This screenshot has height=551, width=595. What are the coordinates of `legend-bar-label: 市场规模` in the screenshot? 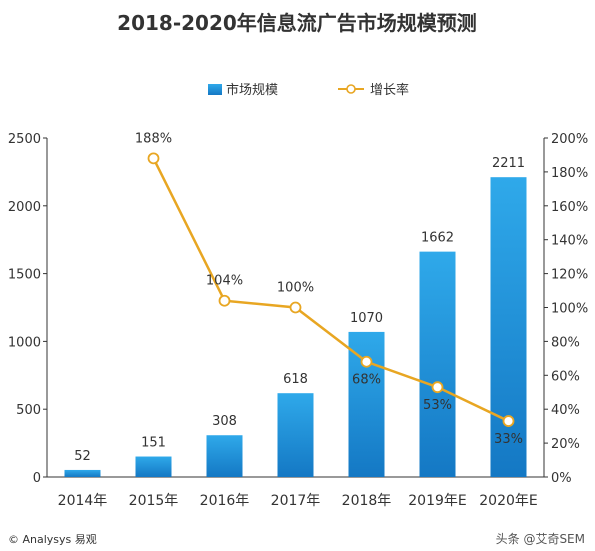 It's located at (252, 90).